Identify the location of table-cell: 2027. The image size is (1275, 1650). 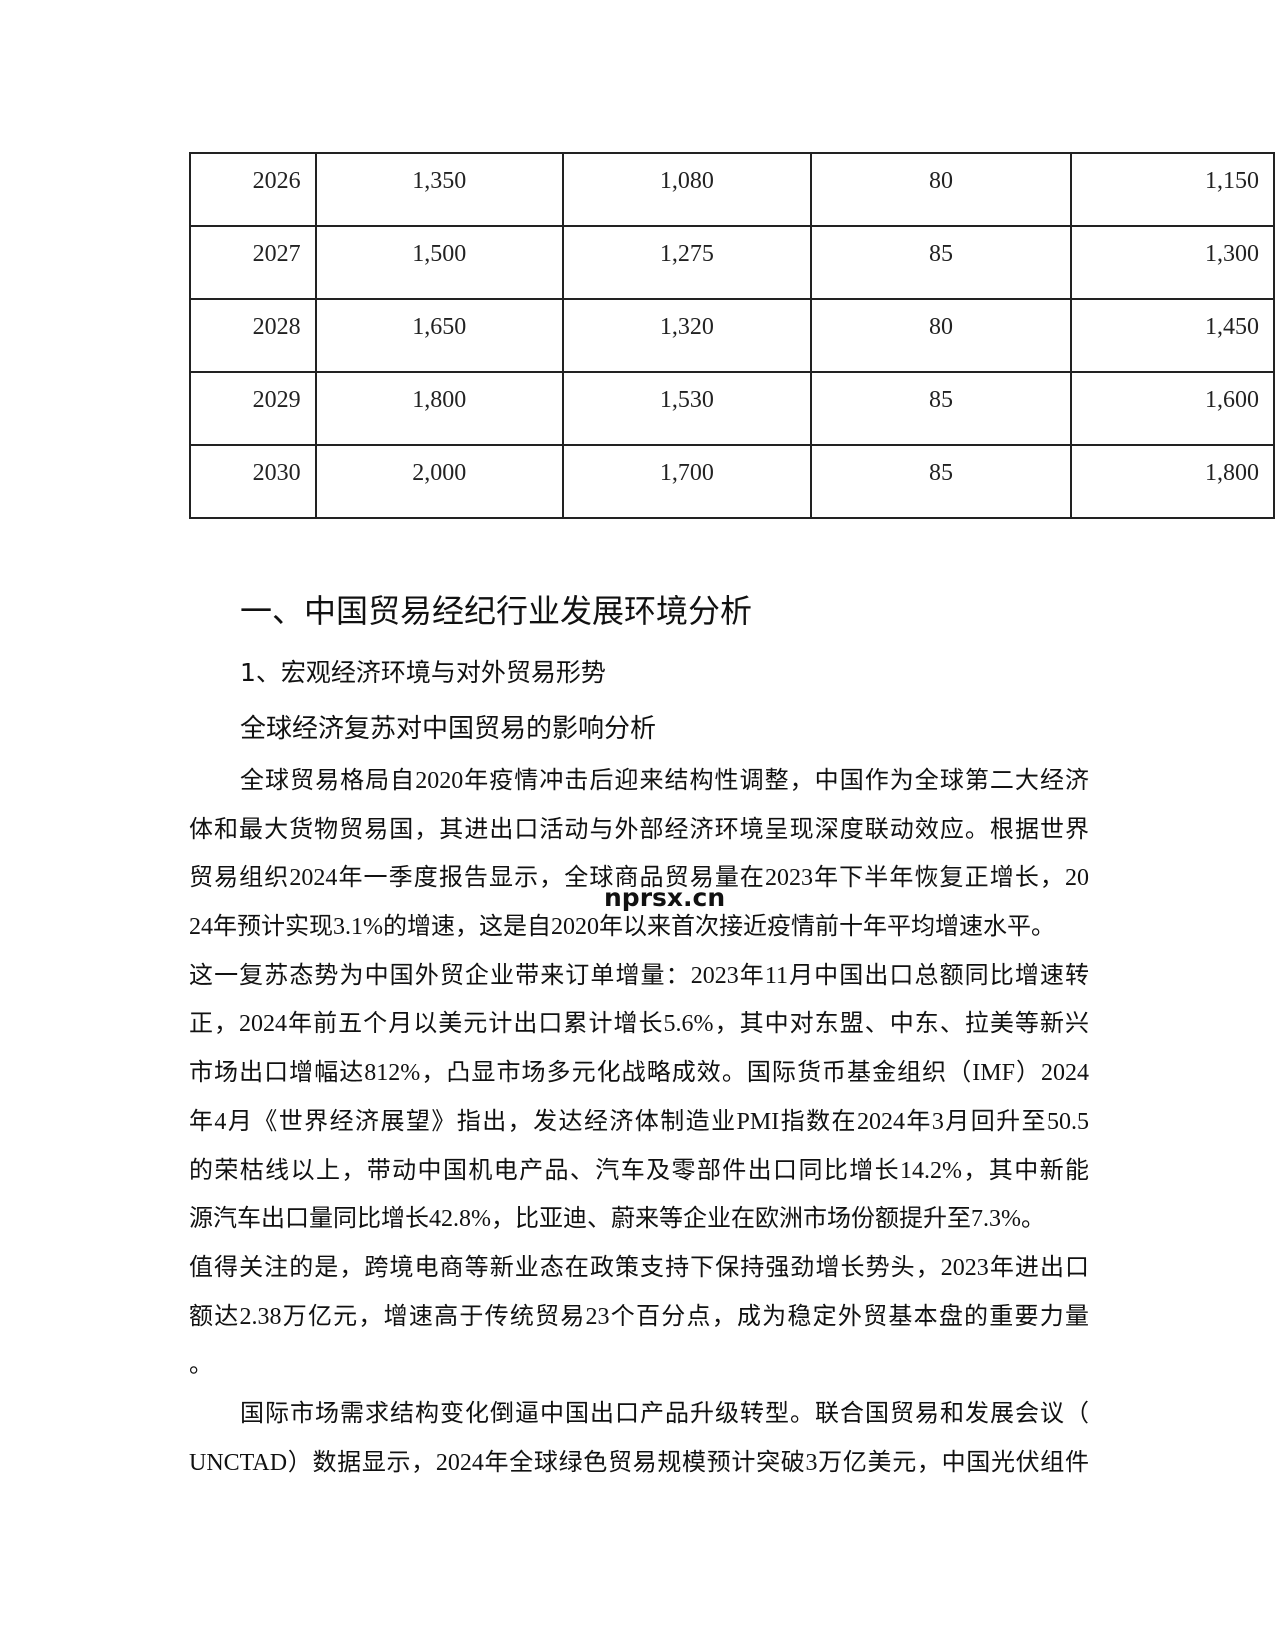
(253, 262).